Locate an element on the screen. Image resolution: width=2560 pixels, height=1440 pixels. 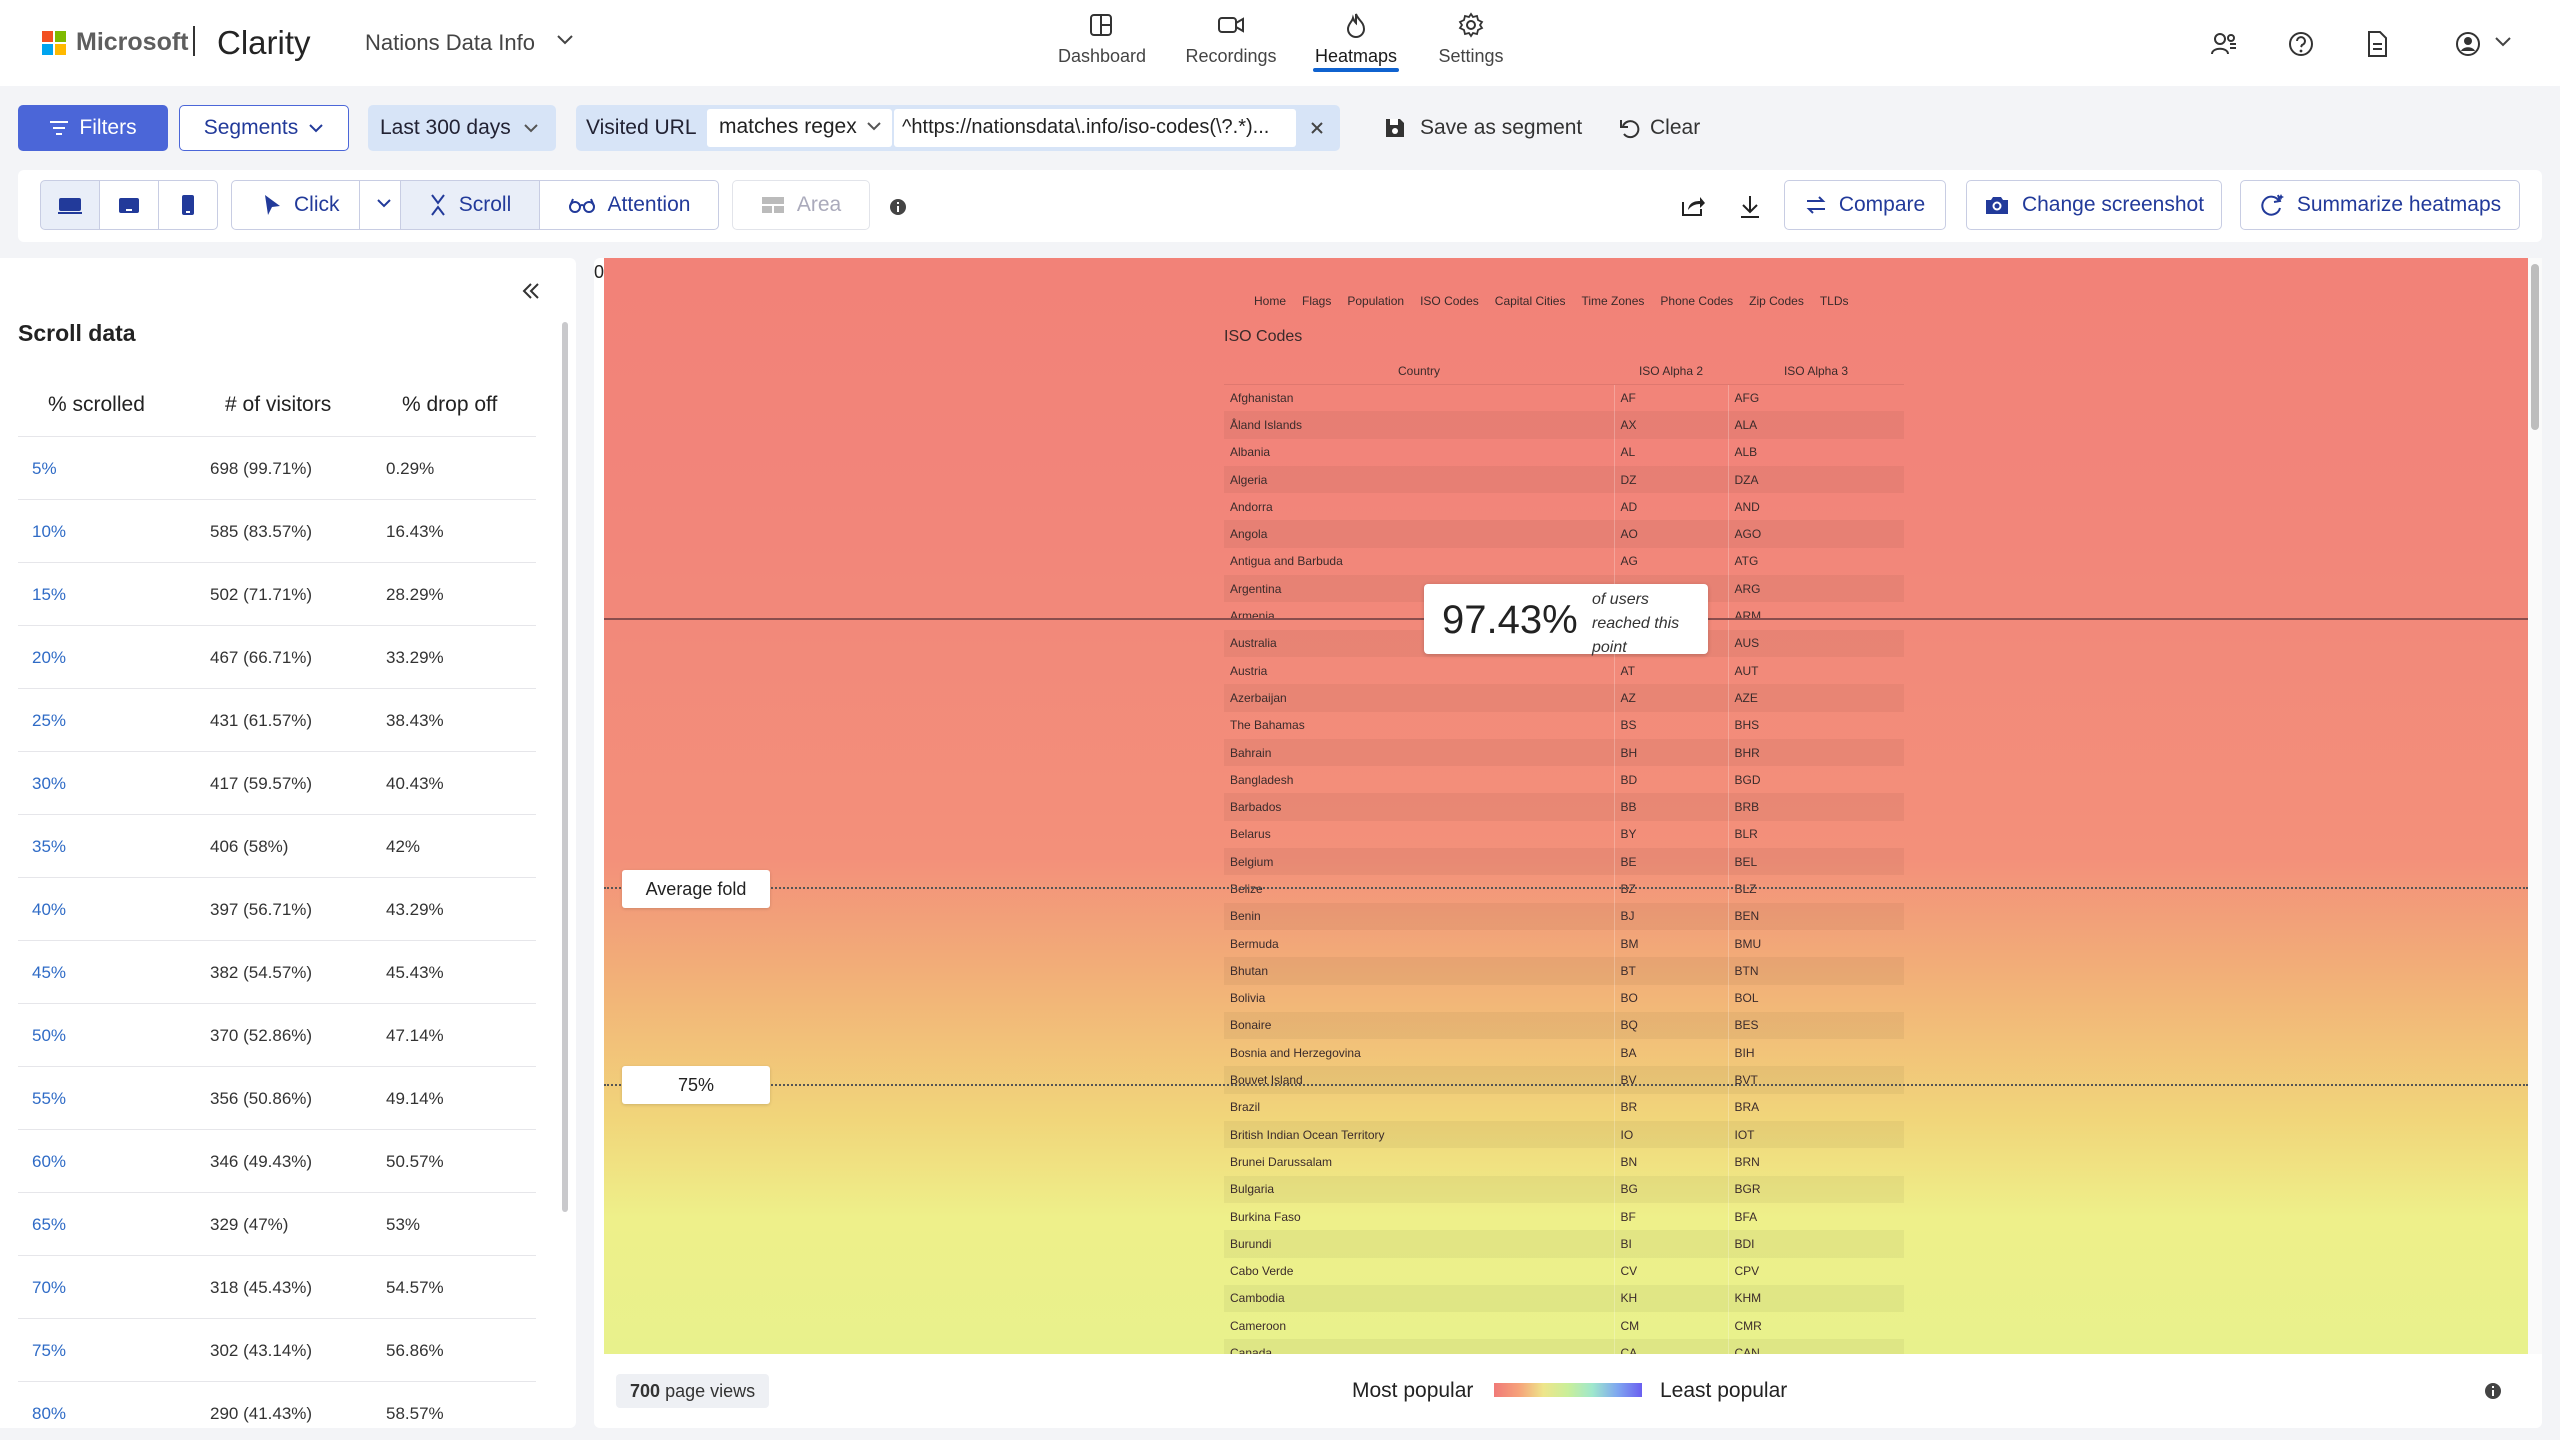
attention-mode-button: Attention is located at coordinates (629, 205).